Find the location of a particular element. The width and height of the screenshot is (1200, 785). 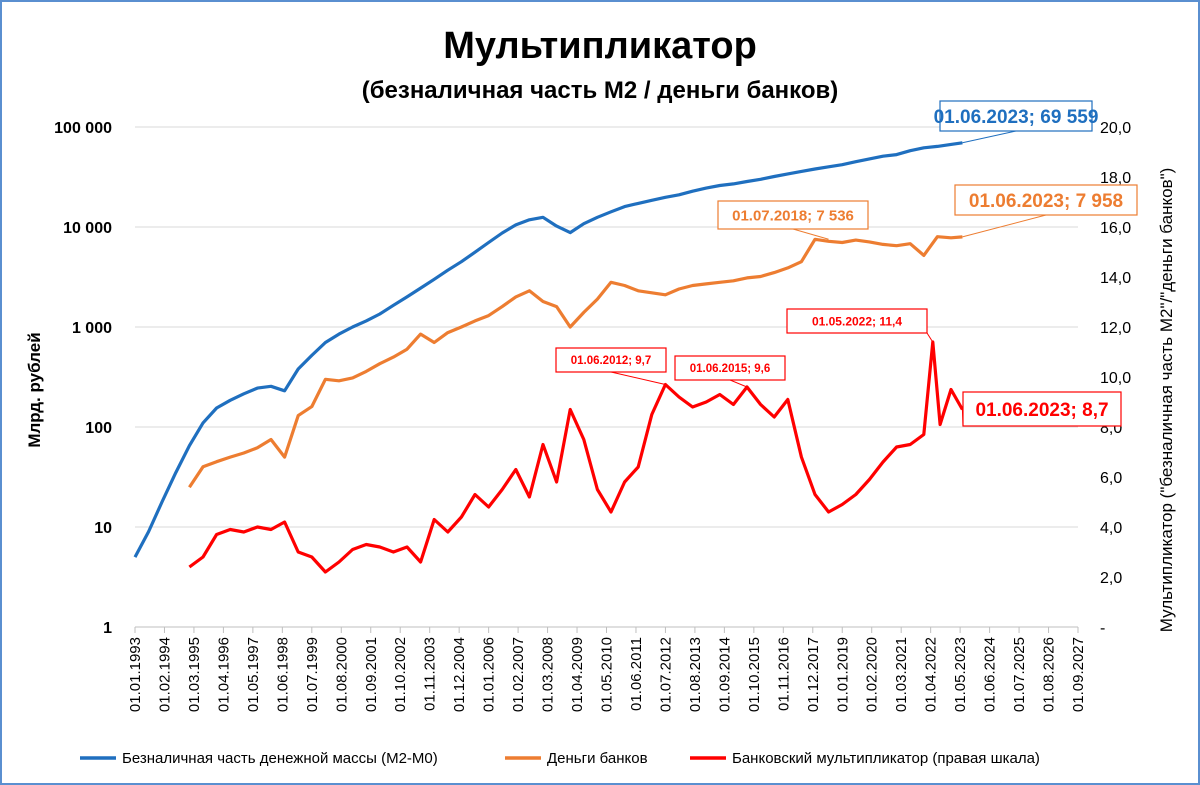

x-tick-label: 01.03.1995 is located at coordinates (194, 674).